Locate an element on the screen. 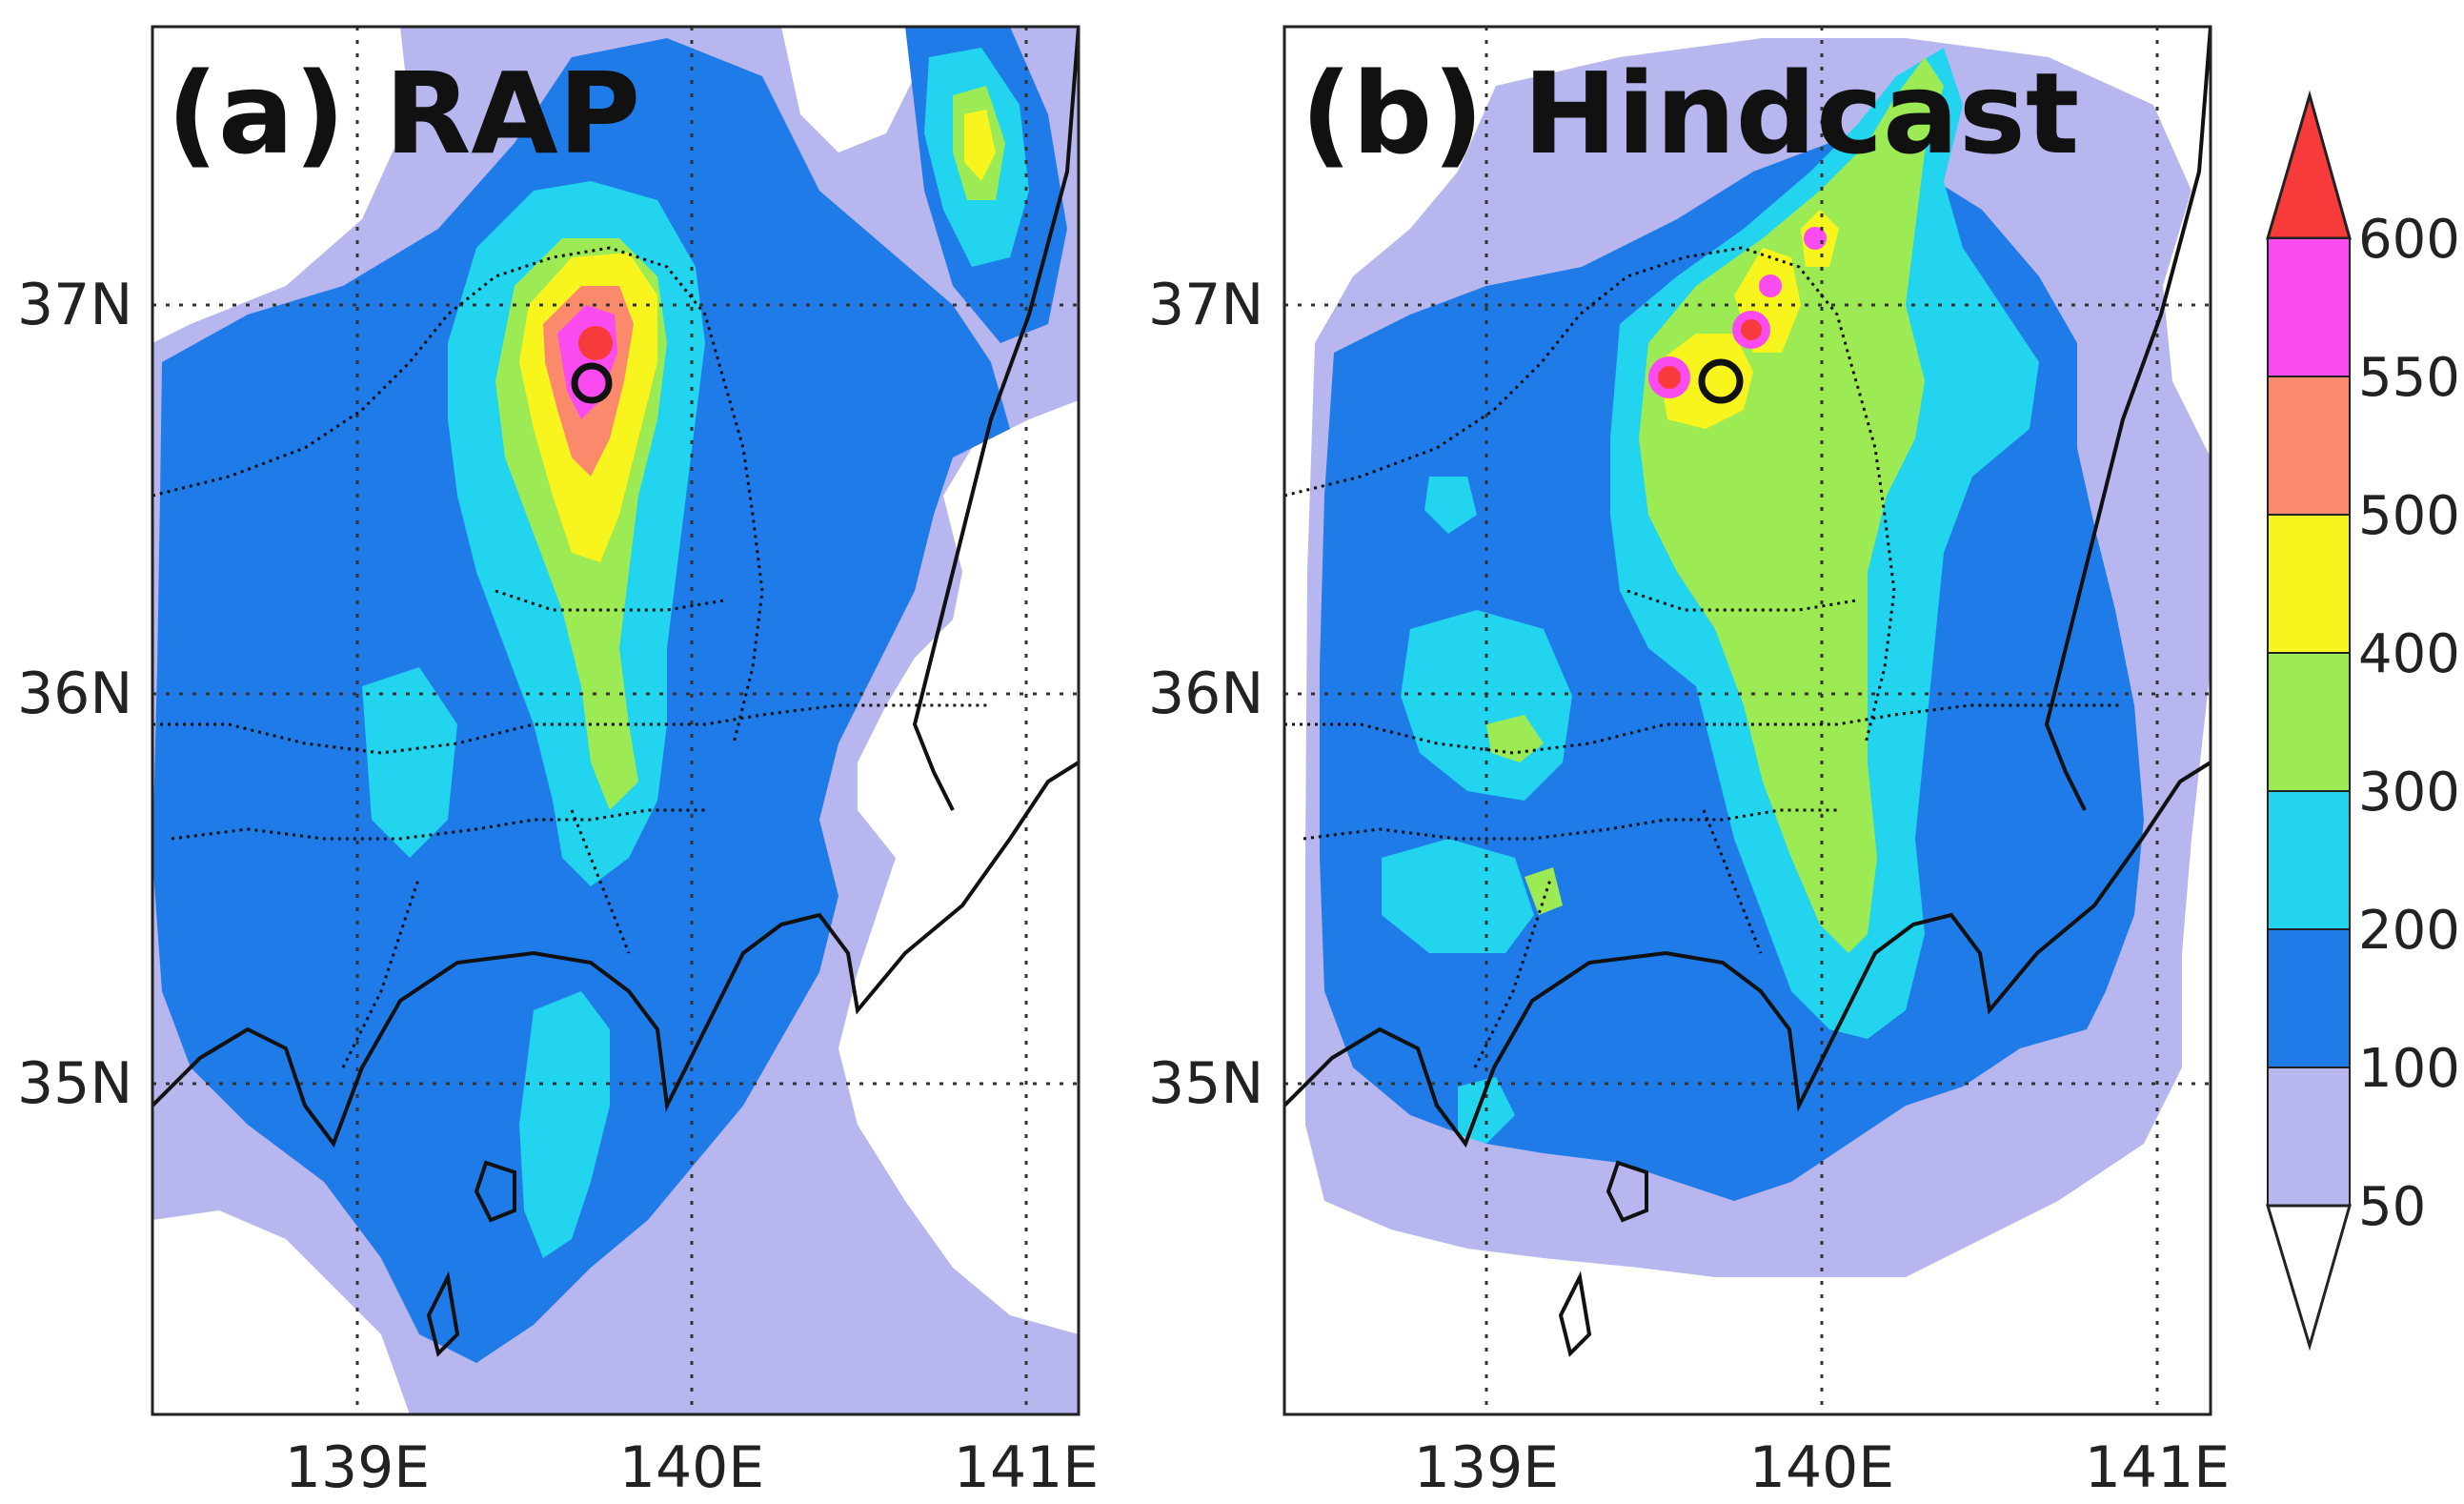 The image size is (2464, 1504). panel-b-site-marker is located at coordinates (1721, 381).